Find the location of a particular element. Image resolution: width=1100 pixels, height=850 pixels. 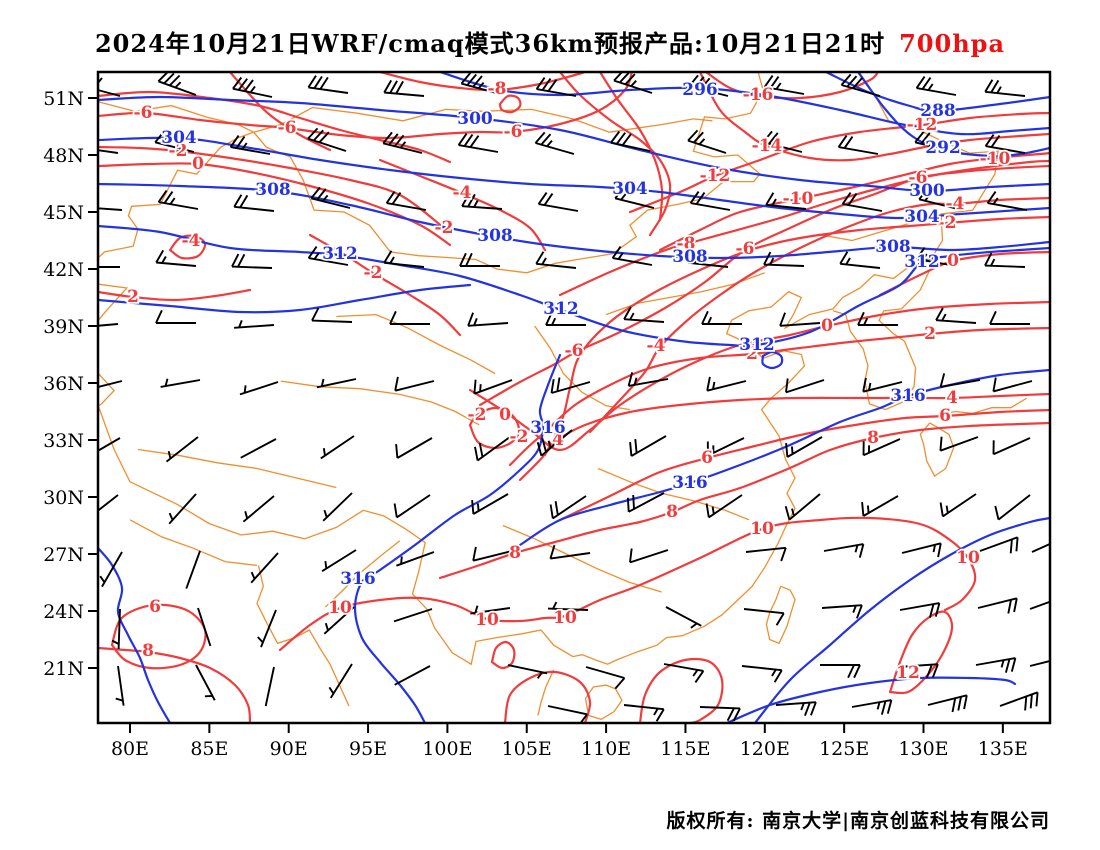

height-contour-label: 304 is located at coordinates (630, 189).